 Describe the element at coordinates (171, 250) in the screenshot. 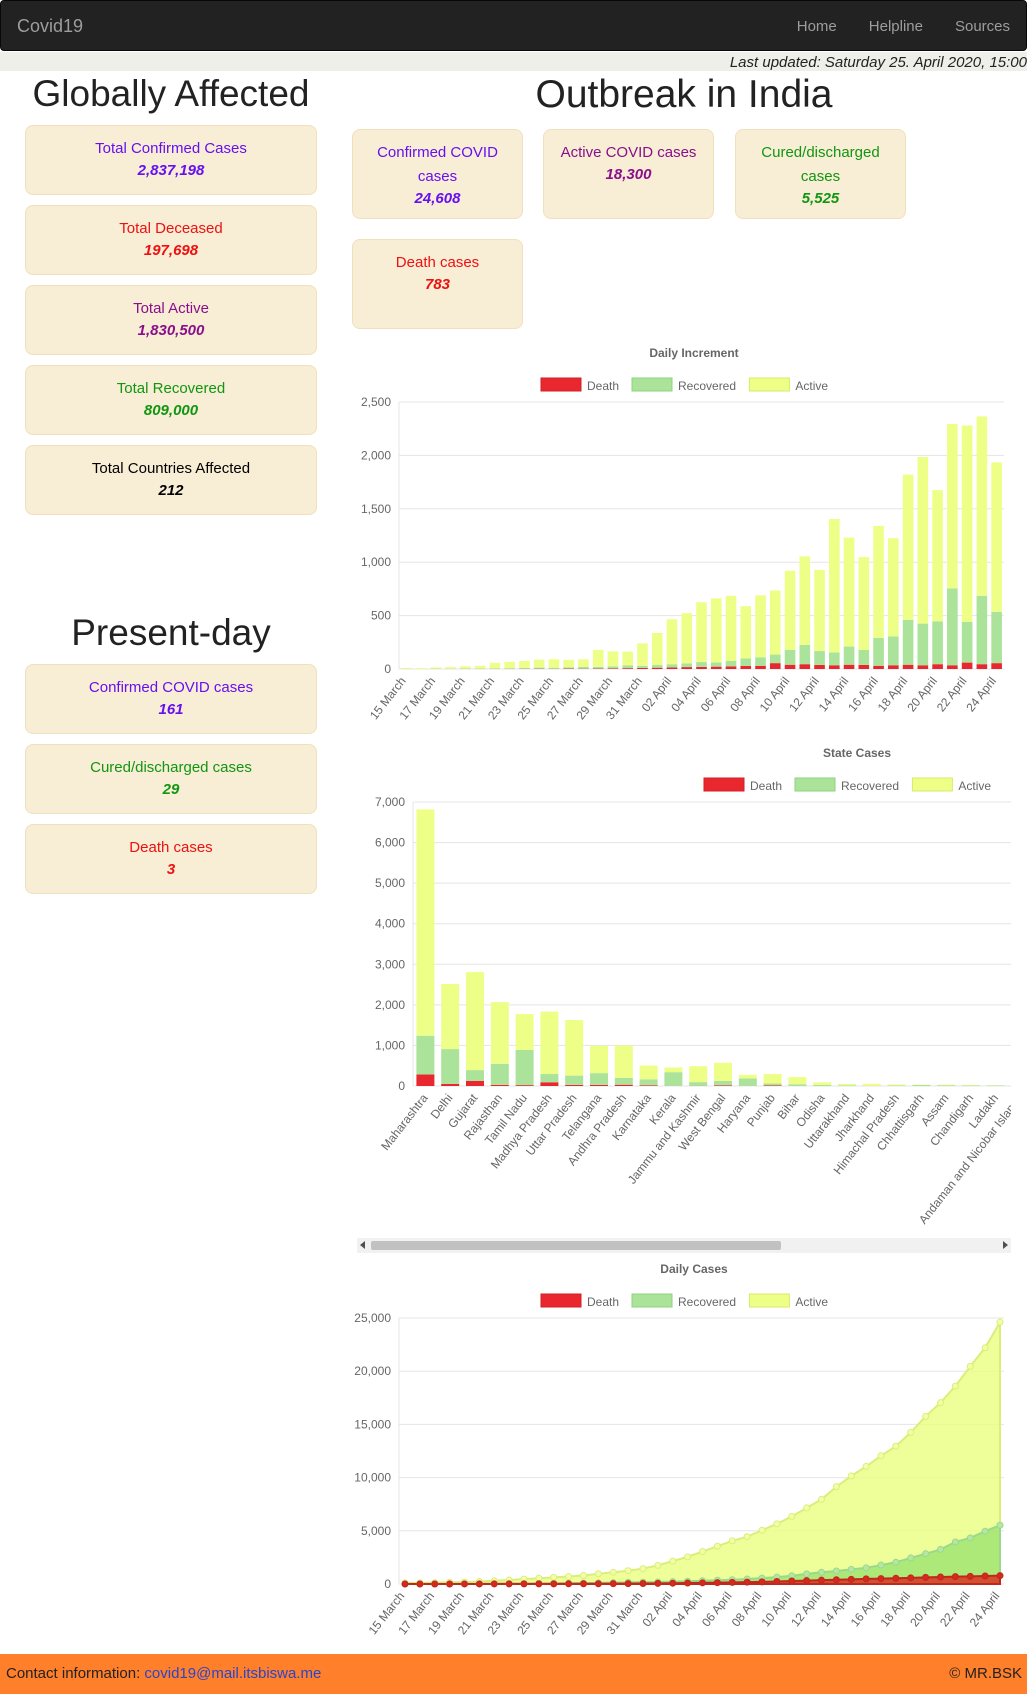

I see `card-value: 197,698` at that location.